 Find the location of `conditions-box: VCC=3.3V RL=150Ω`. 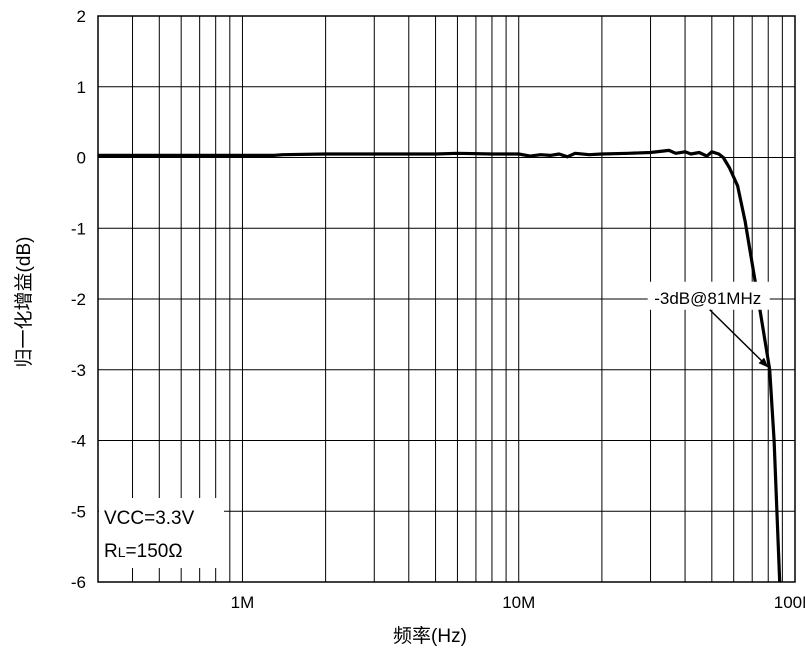

conditions-box: VCC=3.3V RL=150Ω is located at coordinates (161, 533).